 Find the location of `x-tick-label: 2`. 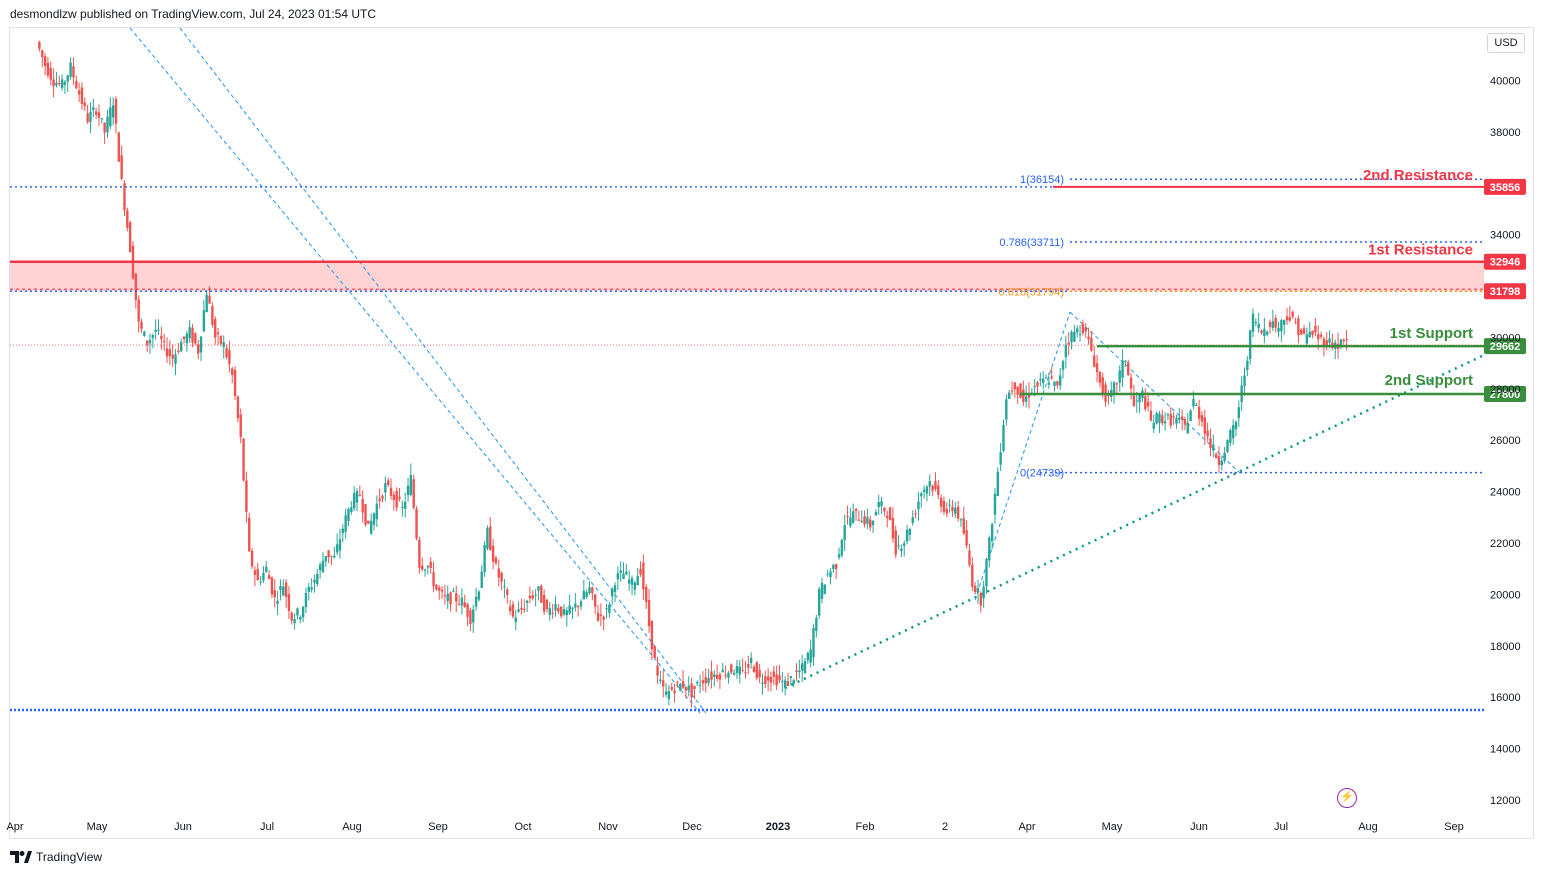

x-tick-label: 2 is located at coordinates (945, 827).